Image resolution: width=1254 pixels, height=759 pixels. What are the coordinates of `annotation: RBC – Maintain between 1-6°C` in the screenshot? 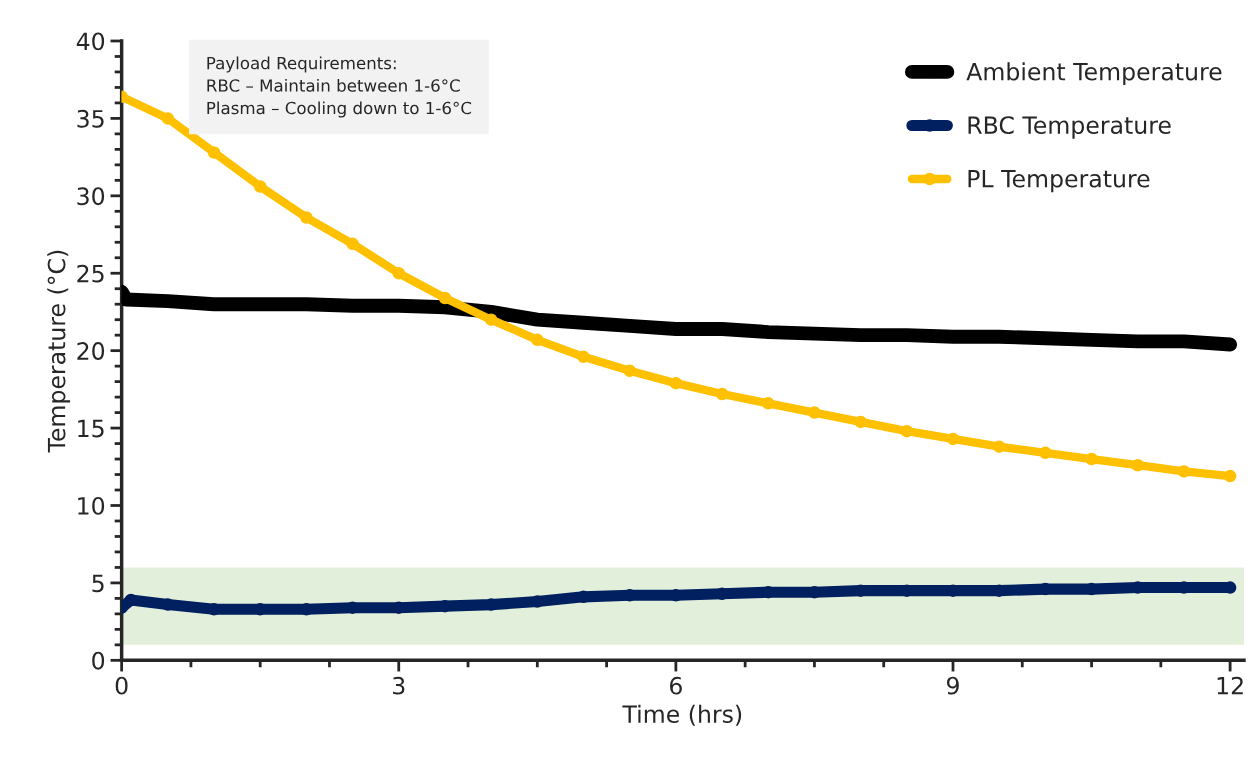 It's located at (333, 85).